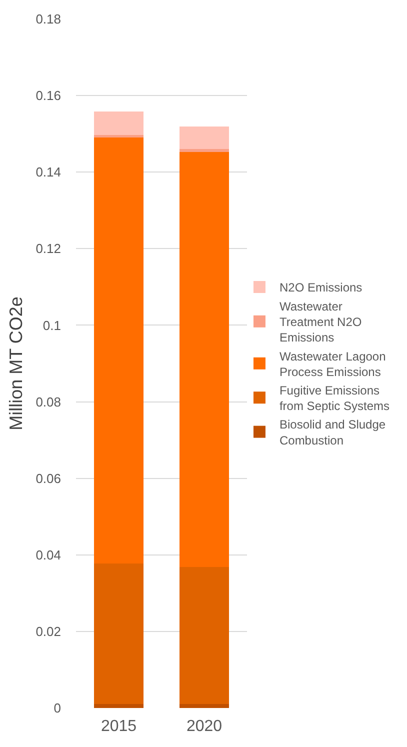 The image size is (407, 747). Describe the element at coordinates (48, 19) in the screenshot. I see `y-tick-label: 0.18` at that location.